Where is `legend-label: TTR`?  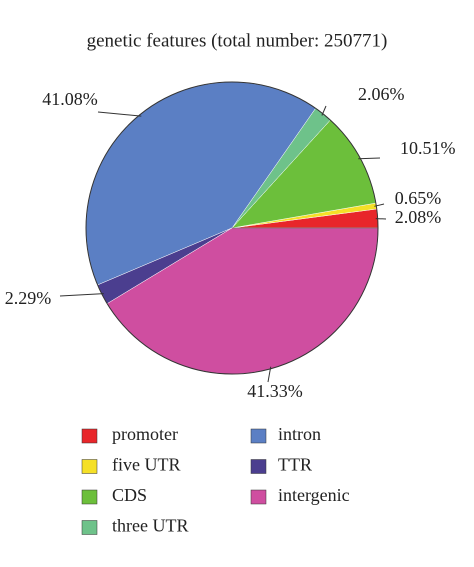
legend-label: TTR is located at coordinates (295, 465).